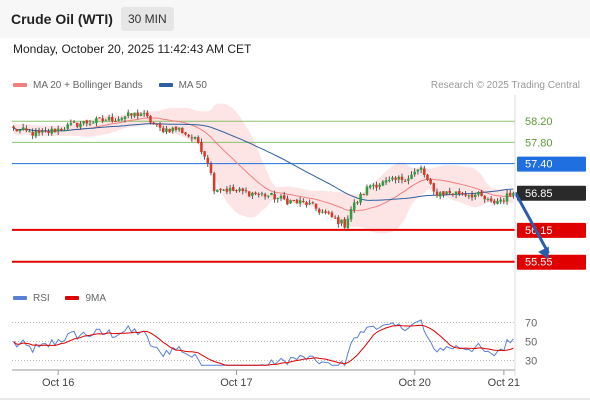  What do you see at coordinates (539, 231) in the screenshot?
I see `level-label-56.15: 56.15` at bounding box center [539, 231].